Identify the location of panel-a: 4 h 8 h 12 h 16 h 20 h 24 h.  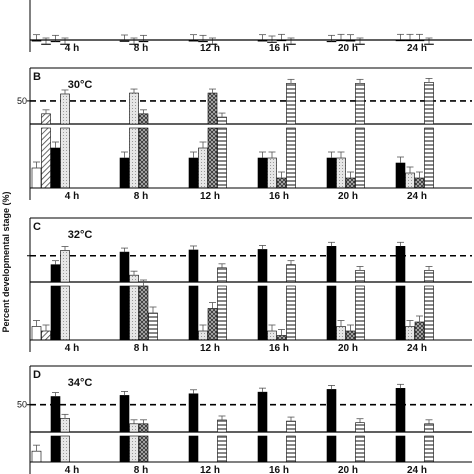
(250, 27).